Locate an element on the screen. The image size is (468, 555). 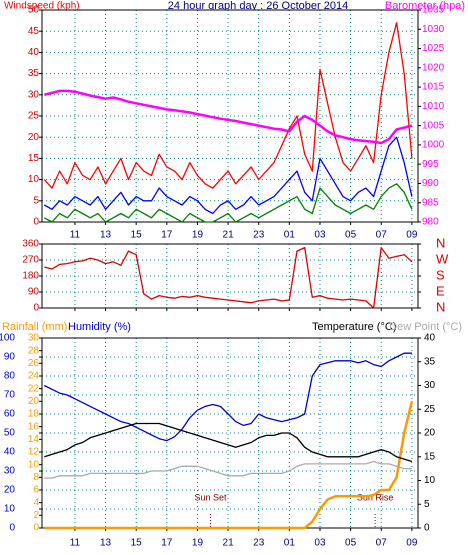
barometer-axis-label: Barometer (hpa) is located at coordinates (425, 6).